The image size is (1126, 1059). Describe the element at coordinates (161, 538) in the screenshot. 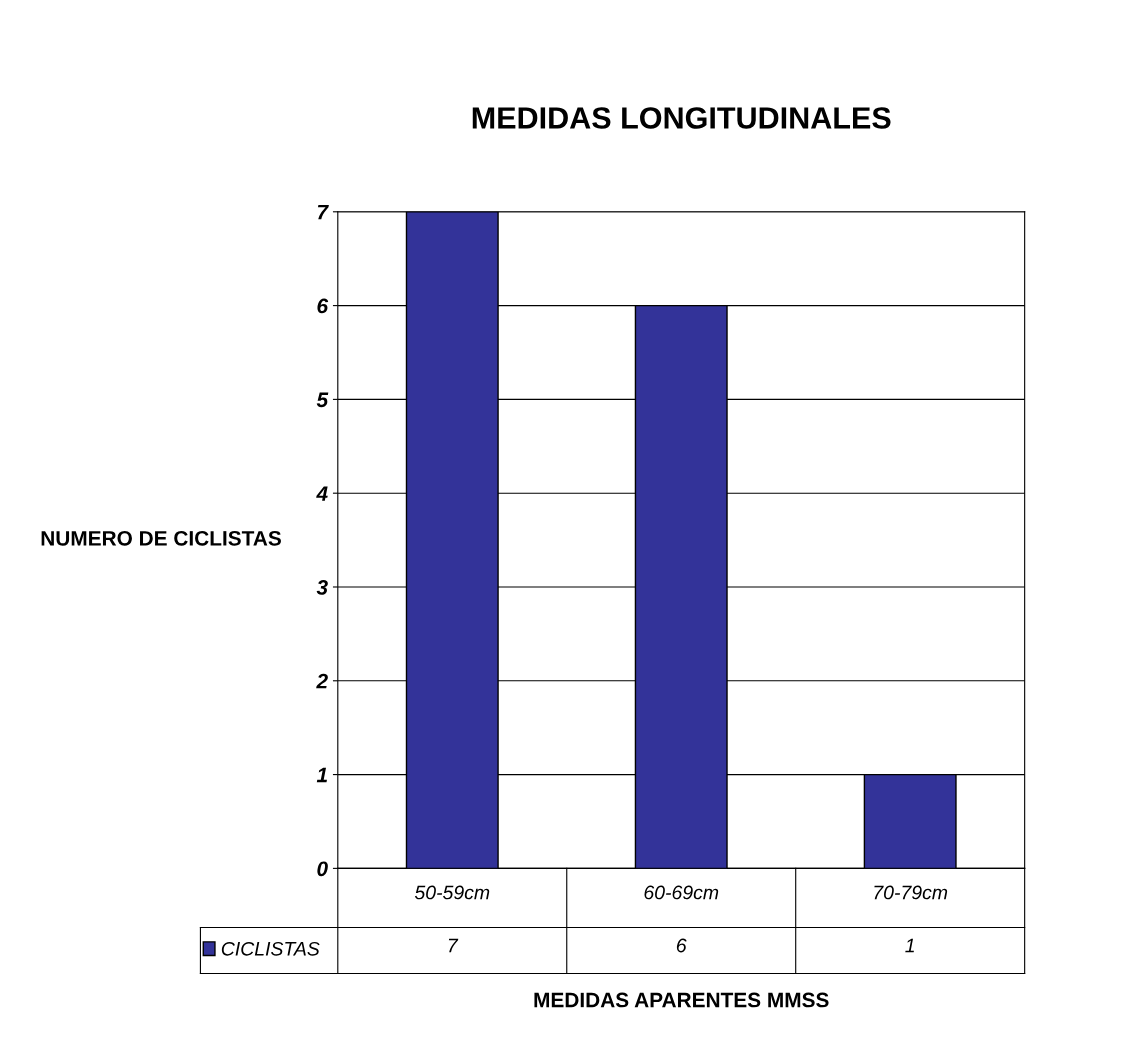

I see `y-axis-title: NUMERO DE CICLISTAS` at that location.